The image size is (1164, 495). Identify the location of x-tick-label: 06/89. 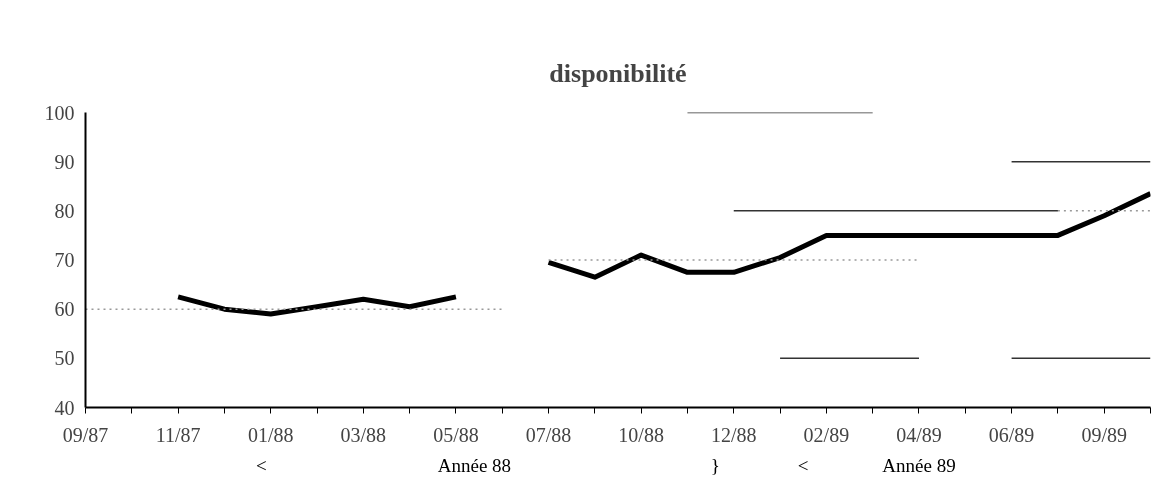
(1011, 434).